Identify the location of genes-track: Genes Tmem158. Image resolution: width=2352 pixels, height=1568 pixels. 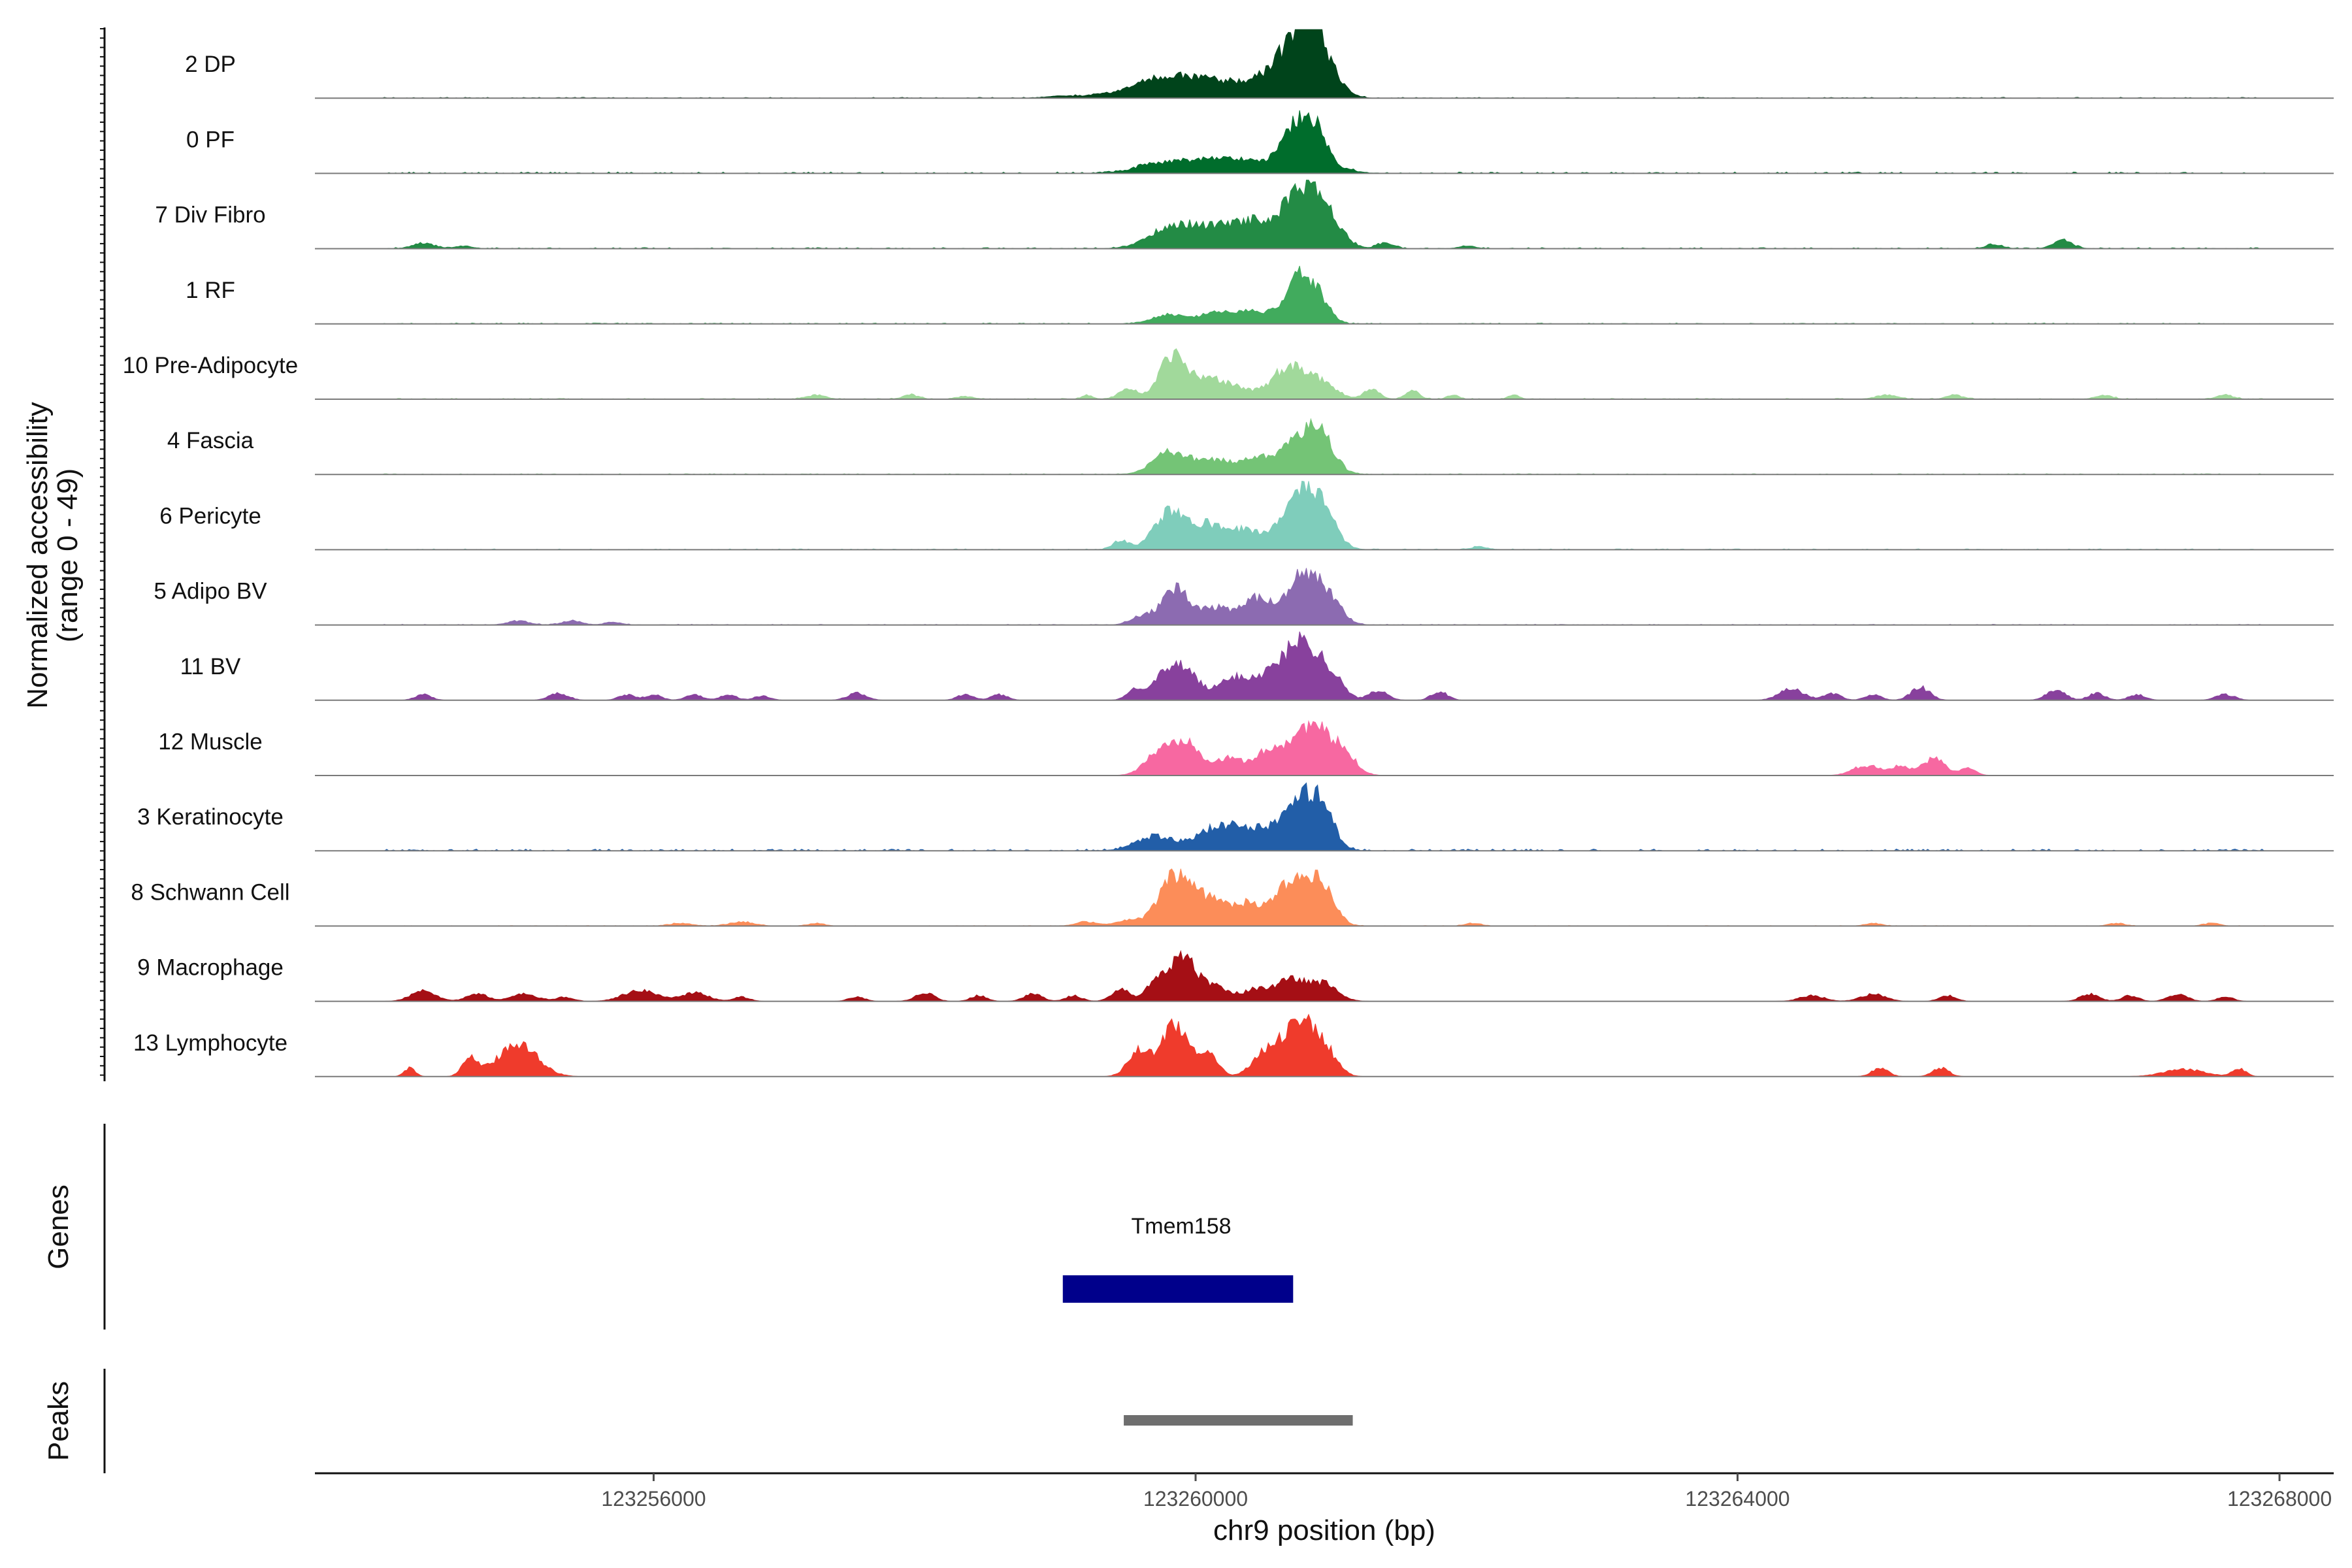
(668, 1227).